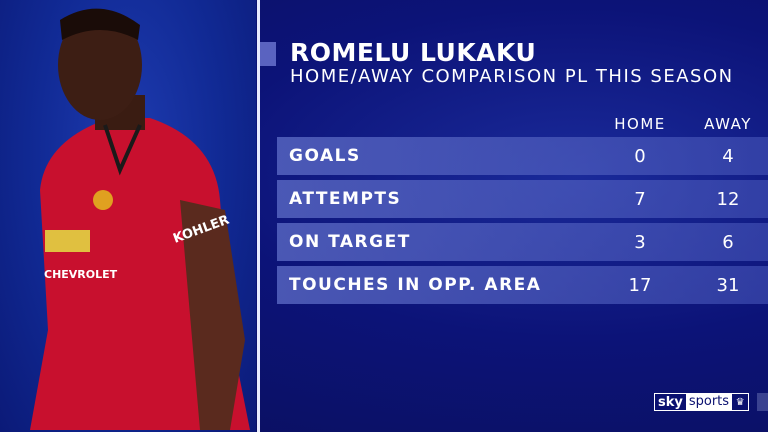 This screenshot has width=768, height=432. Describe the element at coordinates (702, 402) in the screenshot. I see `sky-sports-logo: sky sports ♛` at that location.